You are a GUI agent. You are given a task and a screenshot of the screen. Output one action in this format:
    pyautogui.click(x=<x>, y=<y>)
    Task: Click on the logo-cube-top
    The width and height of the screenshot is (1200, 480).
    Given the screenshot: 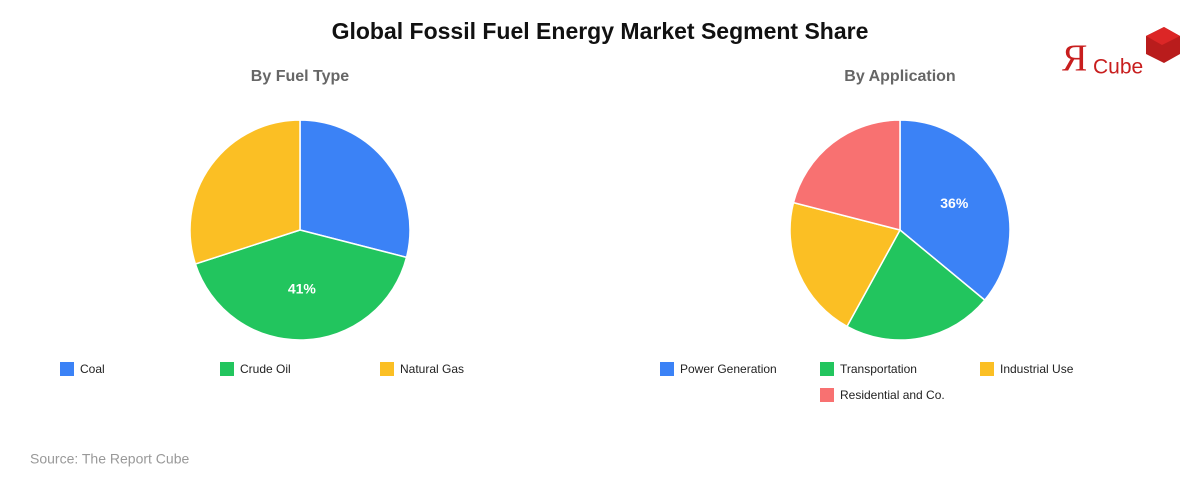 What is the action you would take?
    pyautogui.click(x=1163, y=36)
    